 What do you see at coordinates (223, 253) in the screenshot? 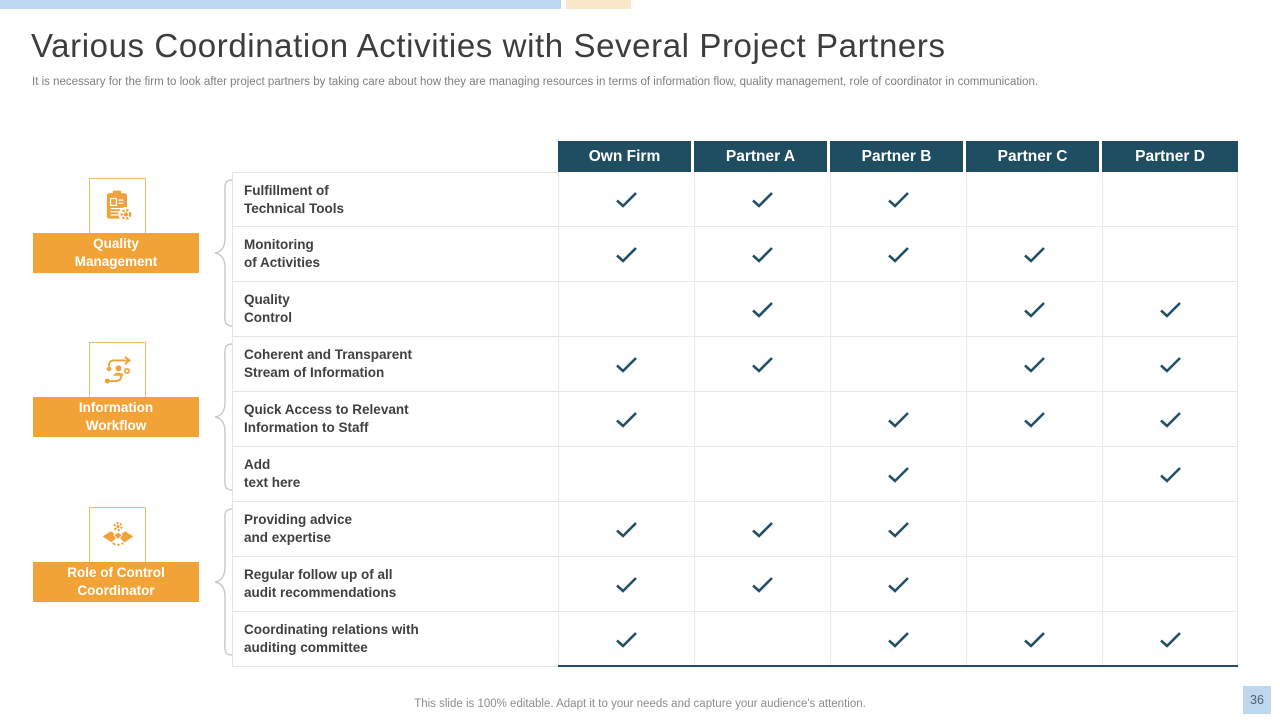
I see `group-brace-quality-management` at bounding box center [223, 253].